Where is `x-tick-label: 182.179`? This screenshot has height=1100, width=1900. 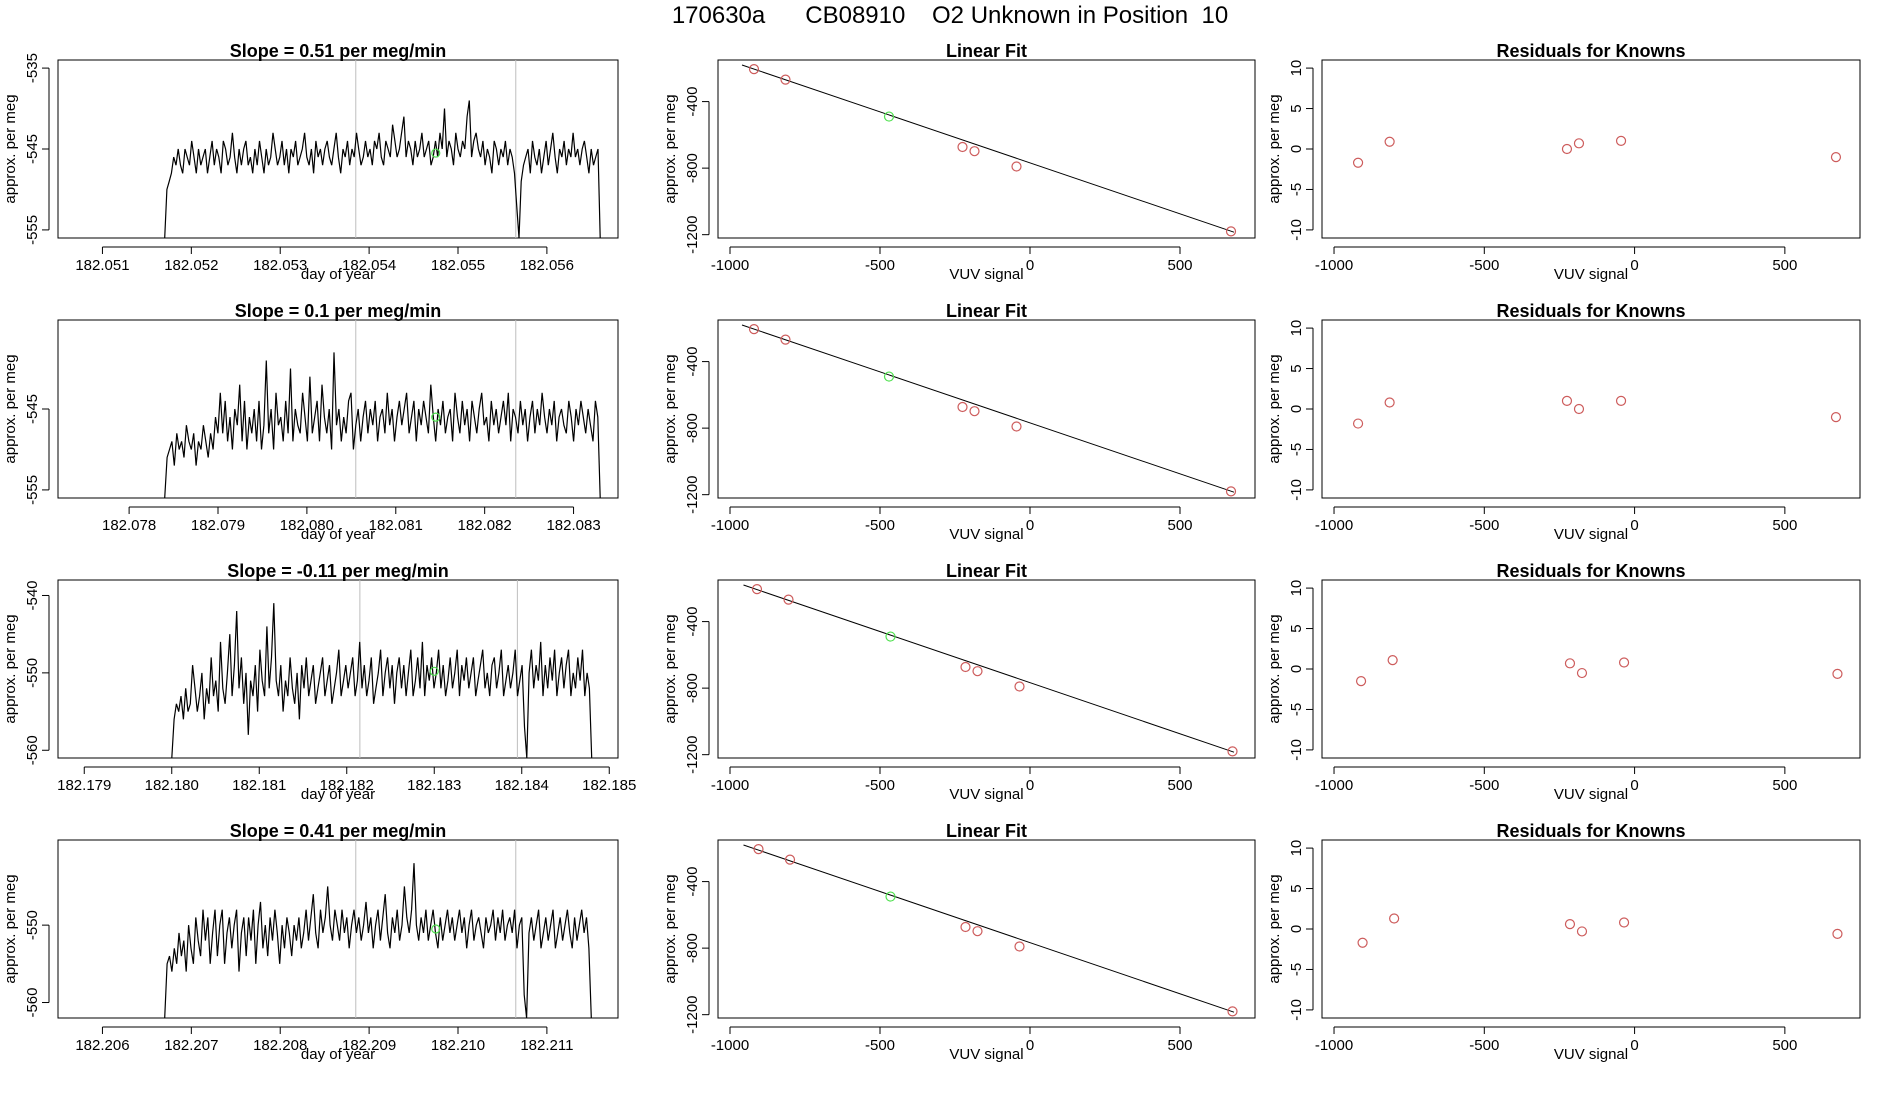
x-tick-label: 182.179 is located at coordinates (84, 785).